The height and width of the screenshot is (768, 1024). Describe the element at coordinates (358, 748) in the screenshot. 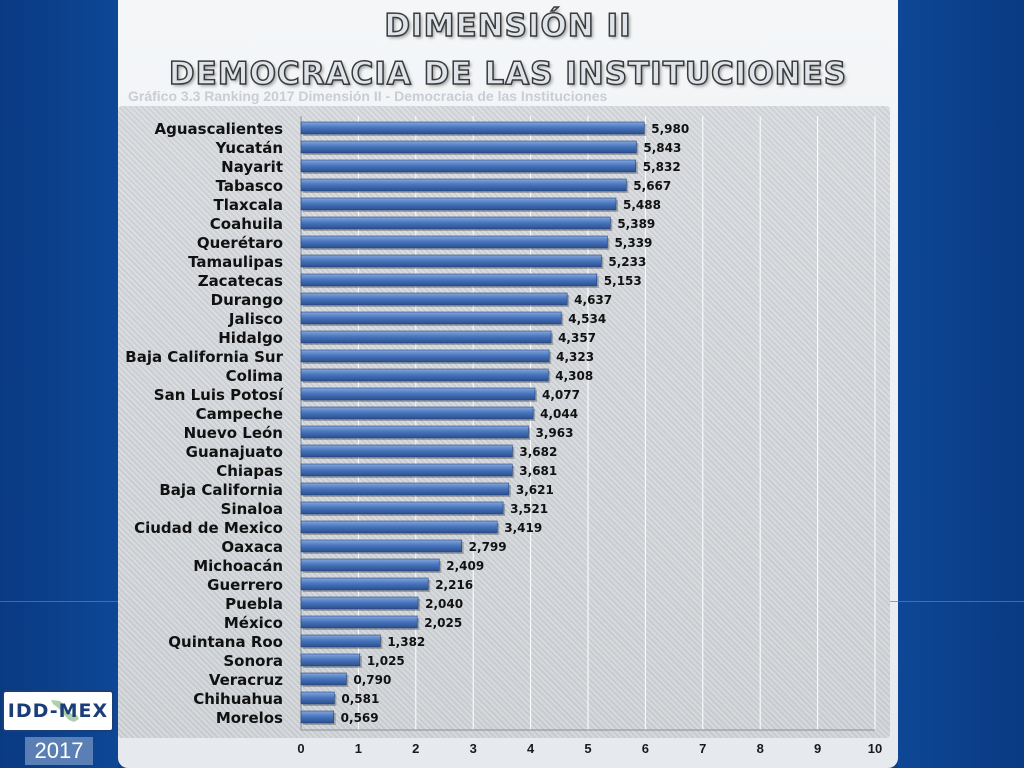

I see `x-tick-label: 1` at that location.